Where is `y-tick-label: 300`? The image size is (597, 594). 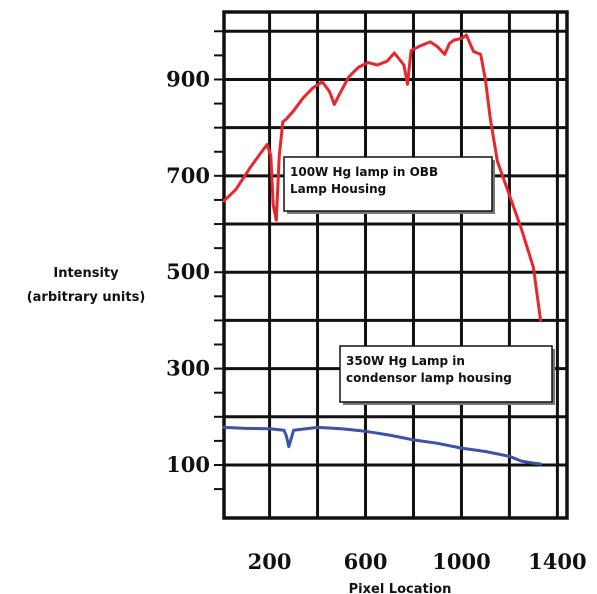 y-tick-label: 300 is located at coordinates (188, 368).